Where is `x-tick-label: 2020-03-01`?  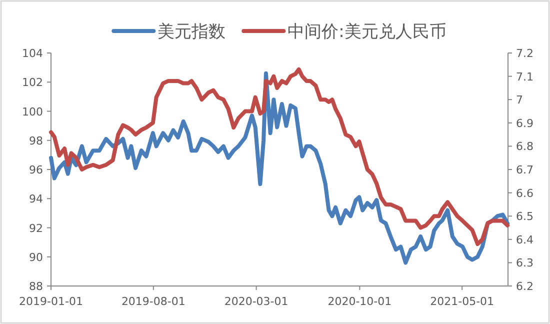 x-tick-label: 2020-03-01 is located at coordinates (256, 301).